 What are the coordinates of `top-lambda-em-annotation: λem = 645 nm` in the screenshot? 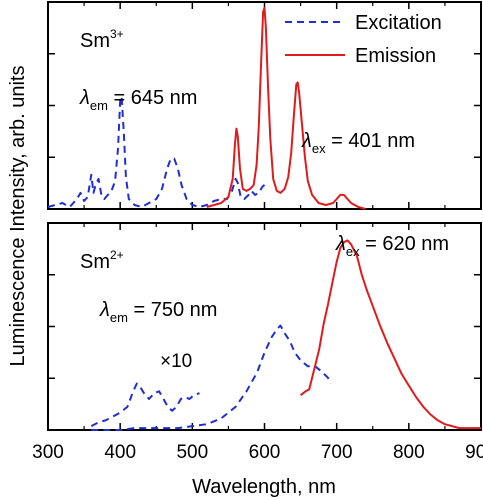 It's located at (138, 100).